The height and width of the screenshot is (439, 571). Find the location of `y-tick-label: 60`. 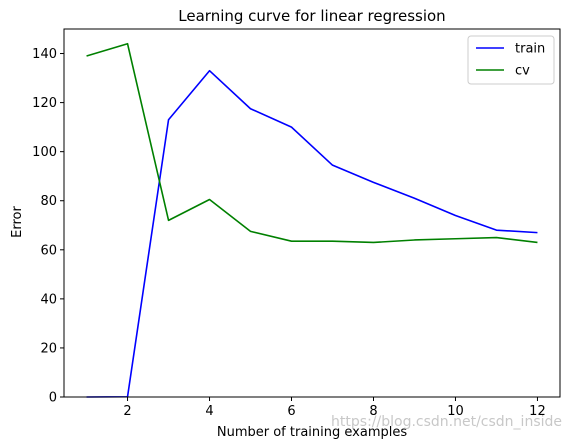

y-tick-label: 60 is located at coordinates (48, 250).